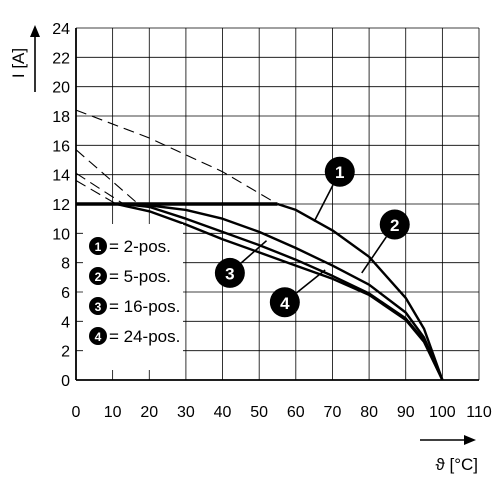 The width and height of the screenshot is (500, 500). Describe the element at coordinates (61, 88) in the screenshot. I see `y-tick-label: 20` at that location.